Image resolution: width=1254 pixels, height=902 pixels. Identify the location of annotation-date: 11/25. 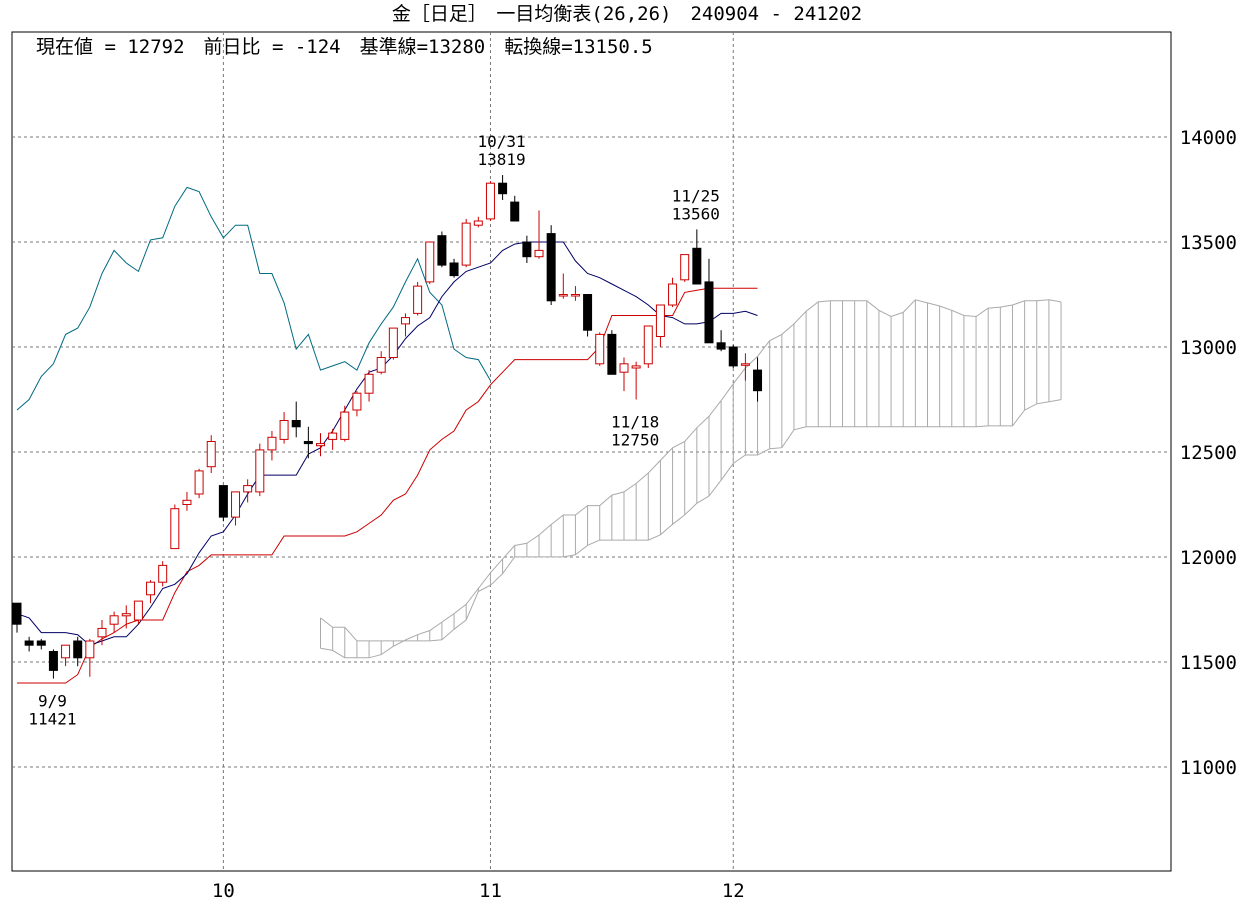
(696, 195).